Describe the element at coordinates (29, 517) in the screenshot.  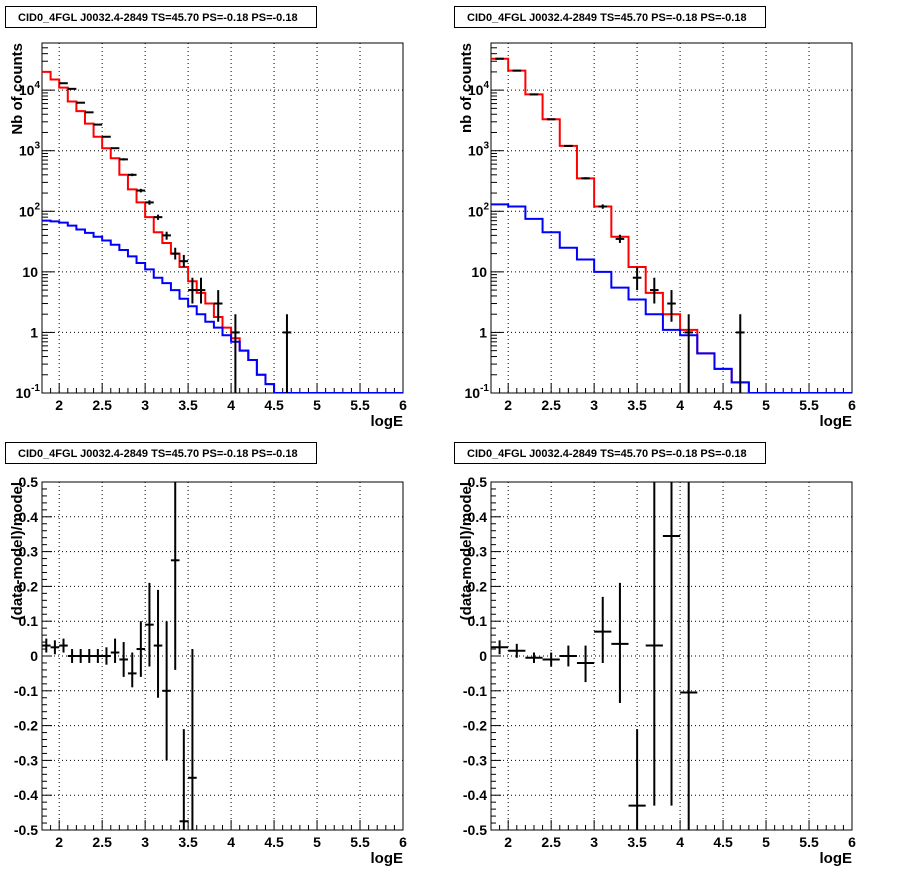
I see `y-tick-label: 0.4` at that location.